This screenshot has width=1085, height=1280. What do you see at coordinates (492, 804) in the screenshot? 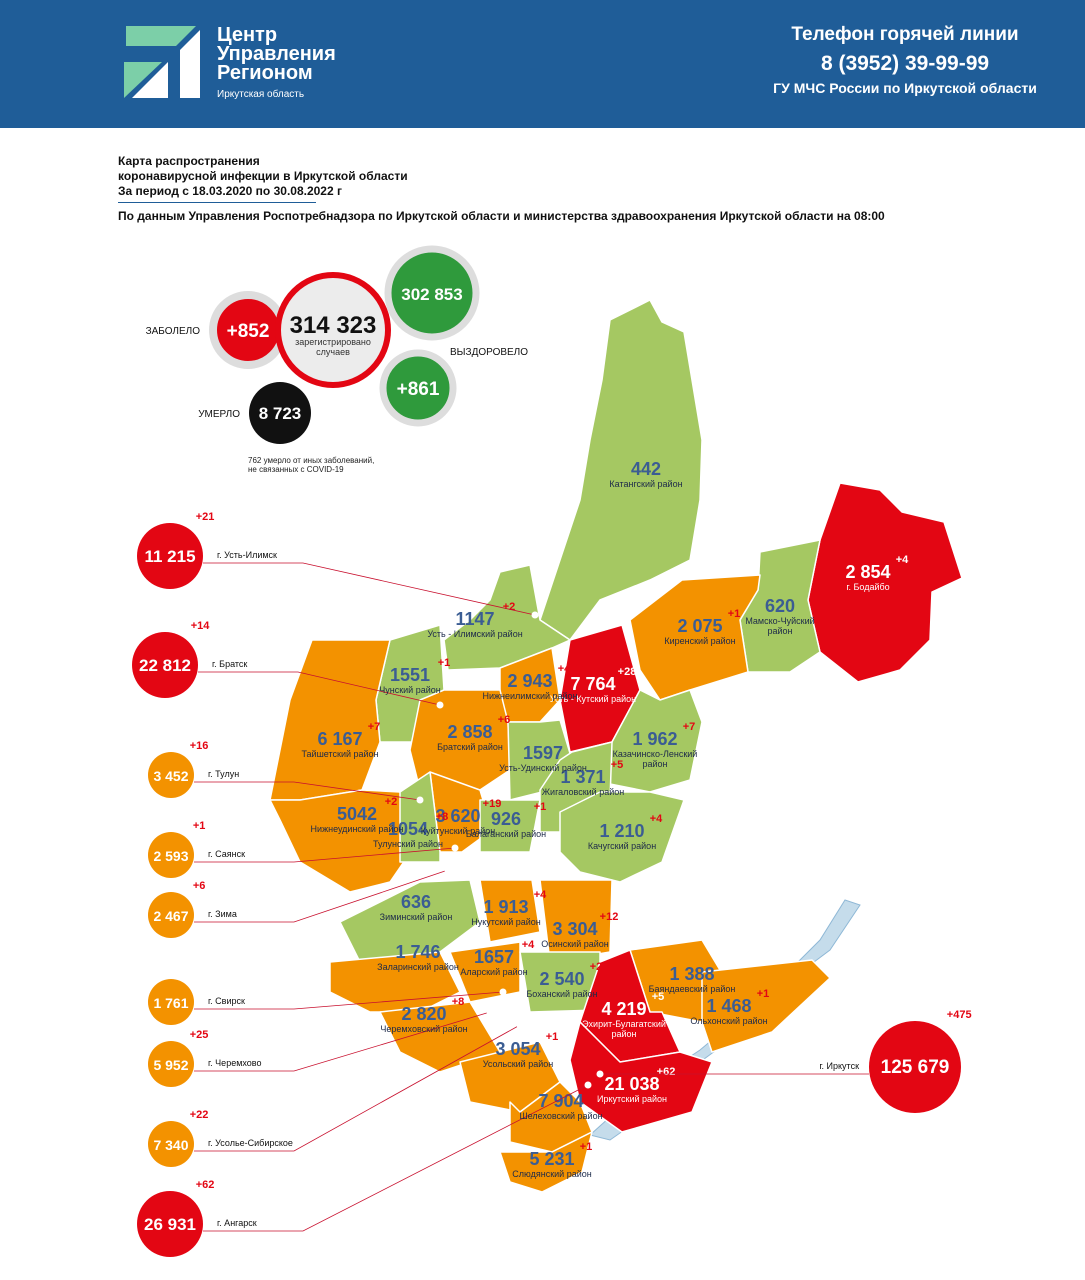
I see `district-delta: +19` at bounding box center [492, 804].